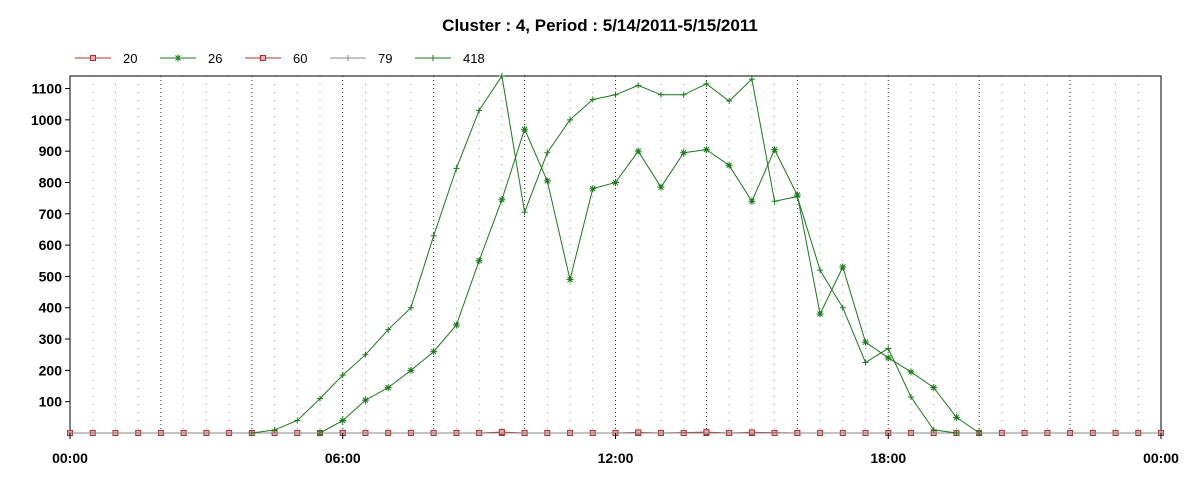  Describe the element at coordinates (130, 58) in the screenshot. I see `legend-label: 20` at that location.